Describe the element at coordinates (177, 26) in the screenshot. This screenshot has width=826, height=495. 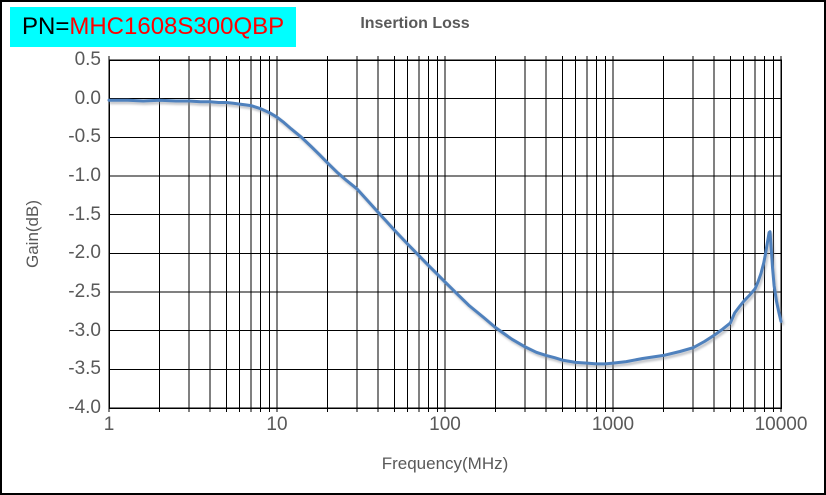
I see `pn-value-label: MHC1608S300QBP` at that location.